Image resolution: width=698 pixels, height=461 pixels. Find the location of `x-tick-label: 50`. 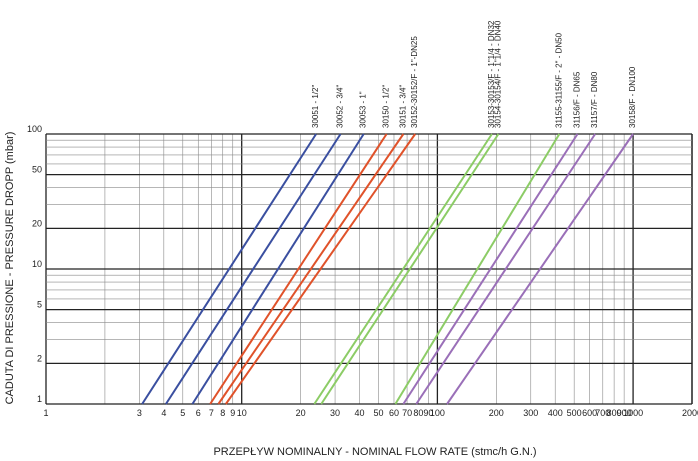

x-tick-label: 50 is located at coordinates (378, 413).